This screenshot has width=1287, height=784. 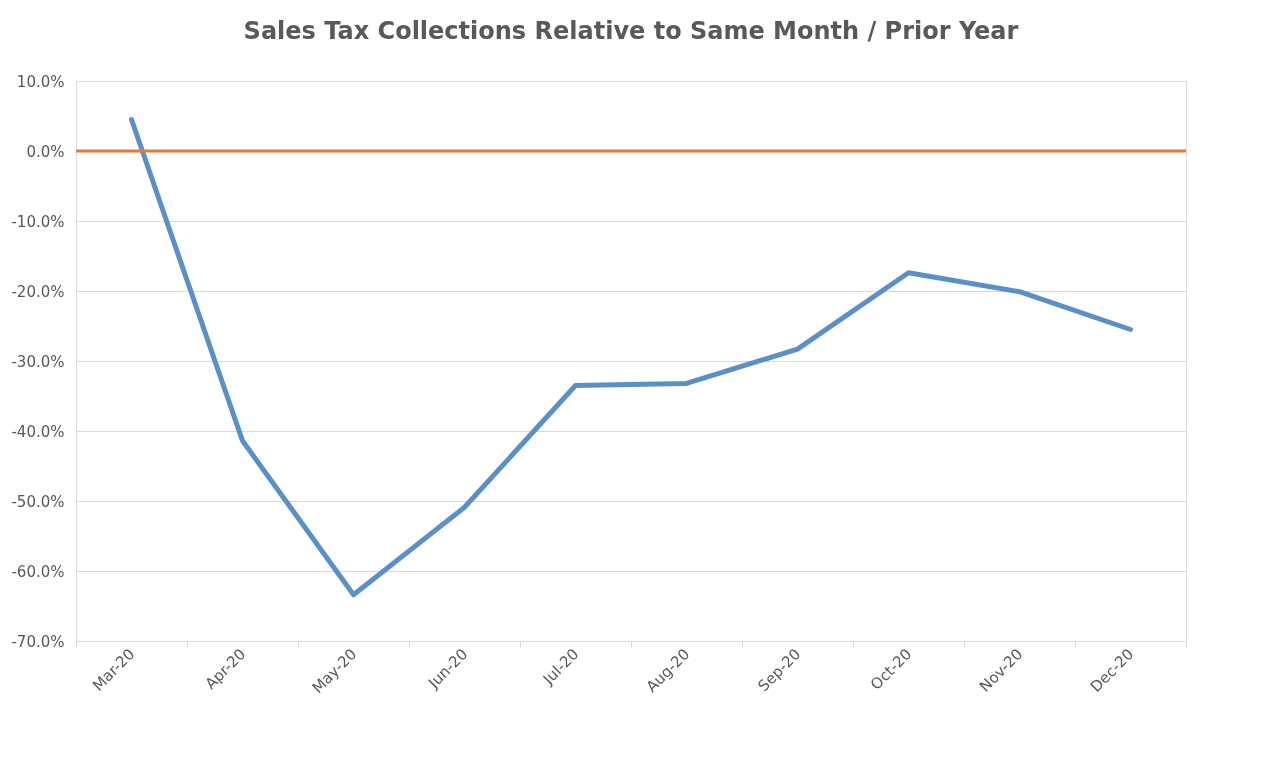 What do you see at coordinates (38, 571) in the screenshot?
I see `y-tick-label: -60.0%` at bounding box center [38, 571].